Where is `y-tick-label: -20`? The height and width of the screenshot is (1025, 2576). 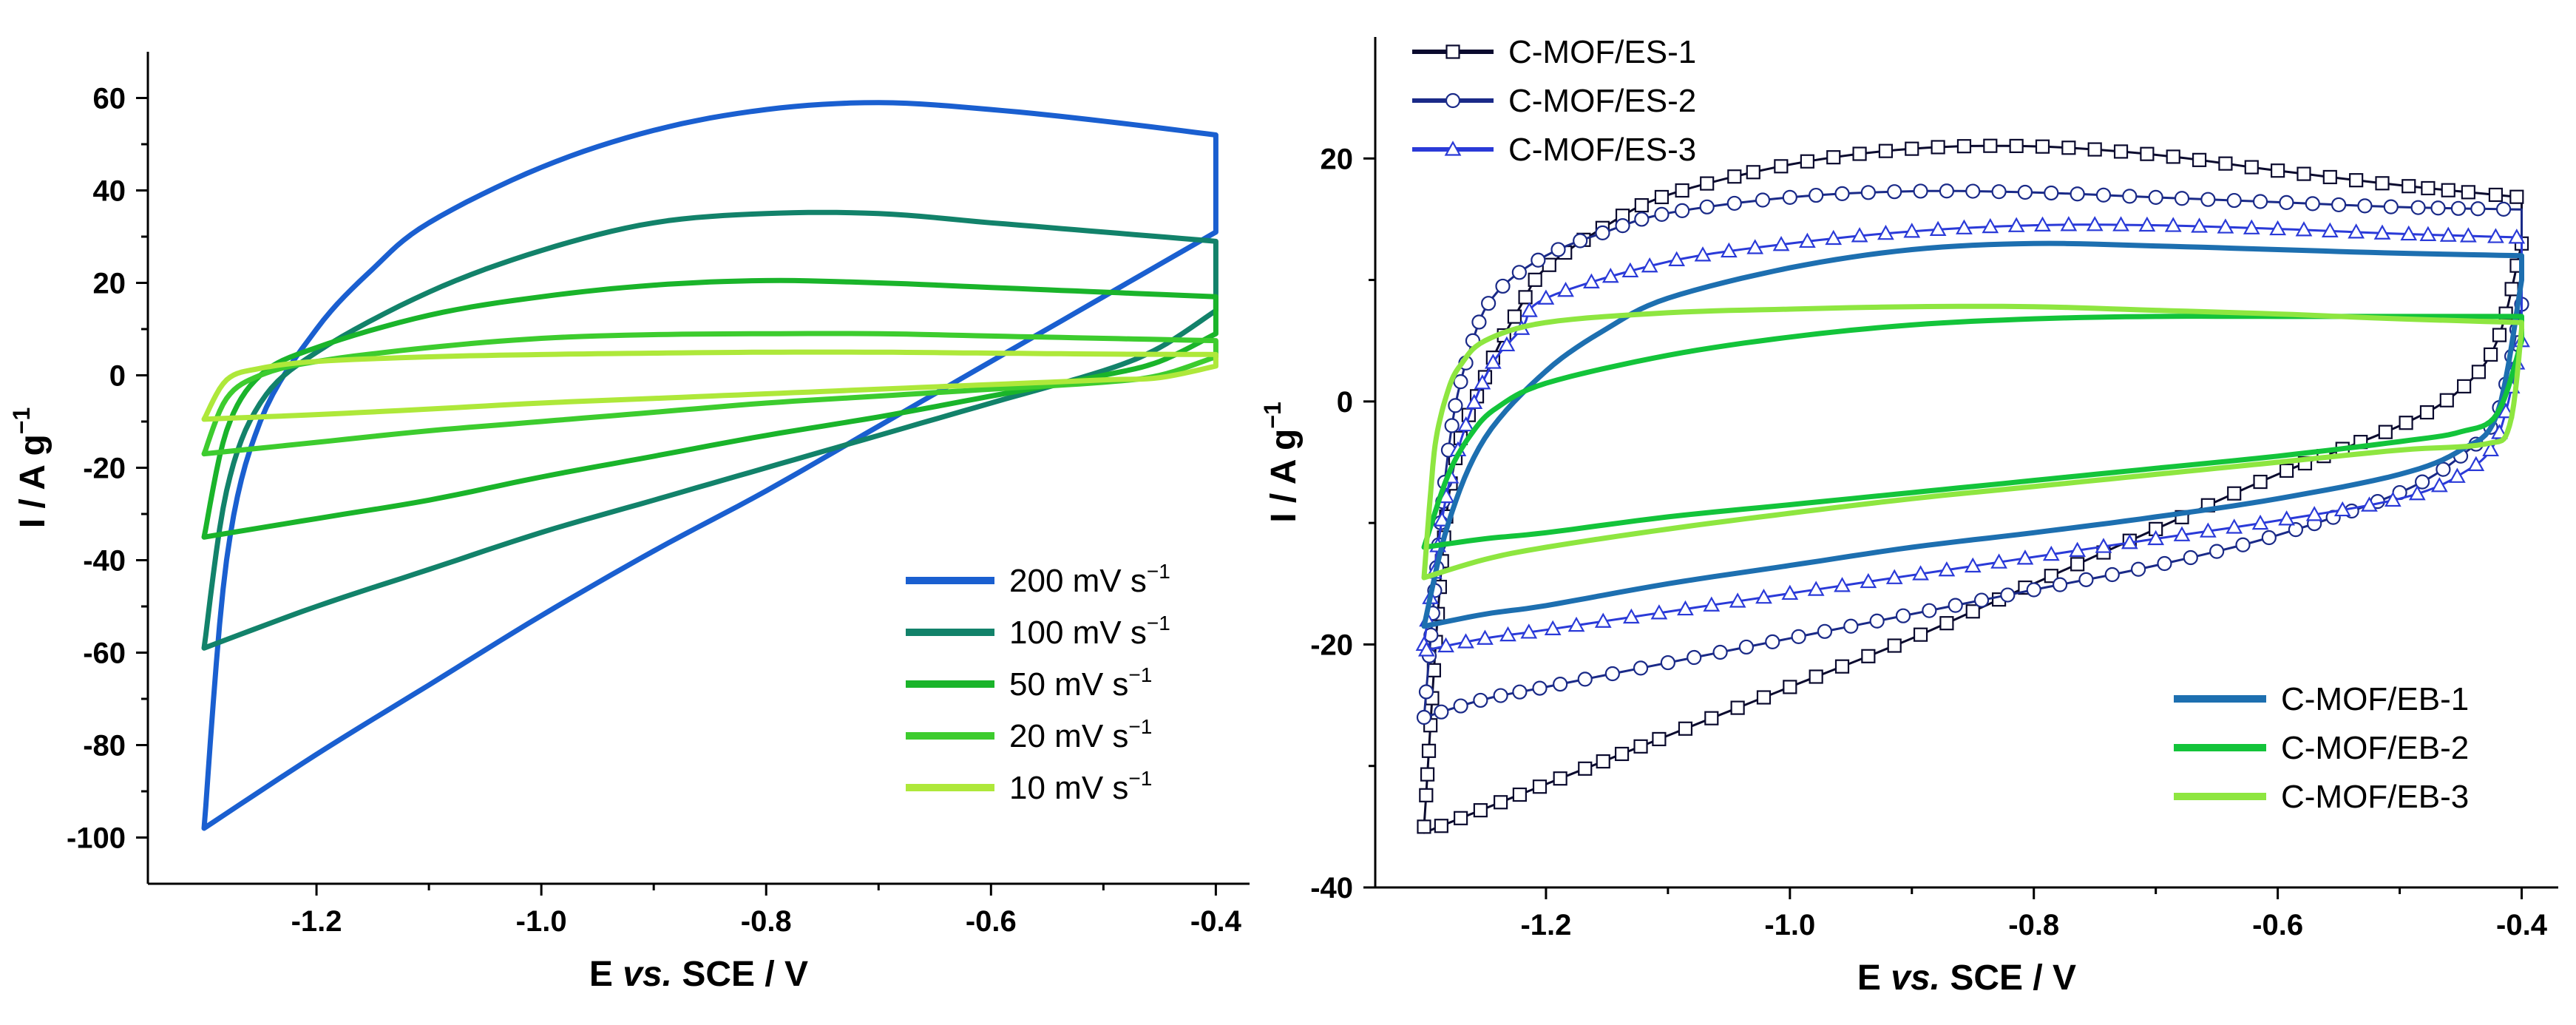 y-tick-label: -20 is located at coordinates (1331, 645).